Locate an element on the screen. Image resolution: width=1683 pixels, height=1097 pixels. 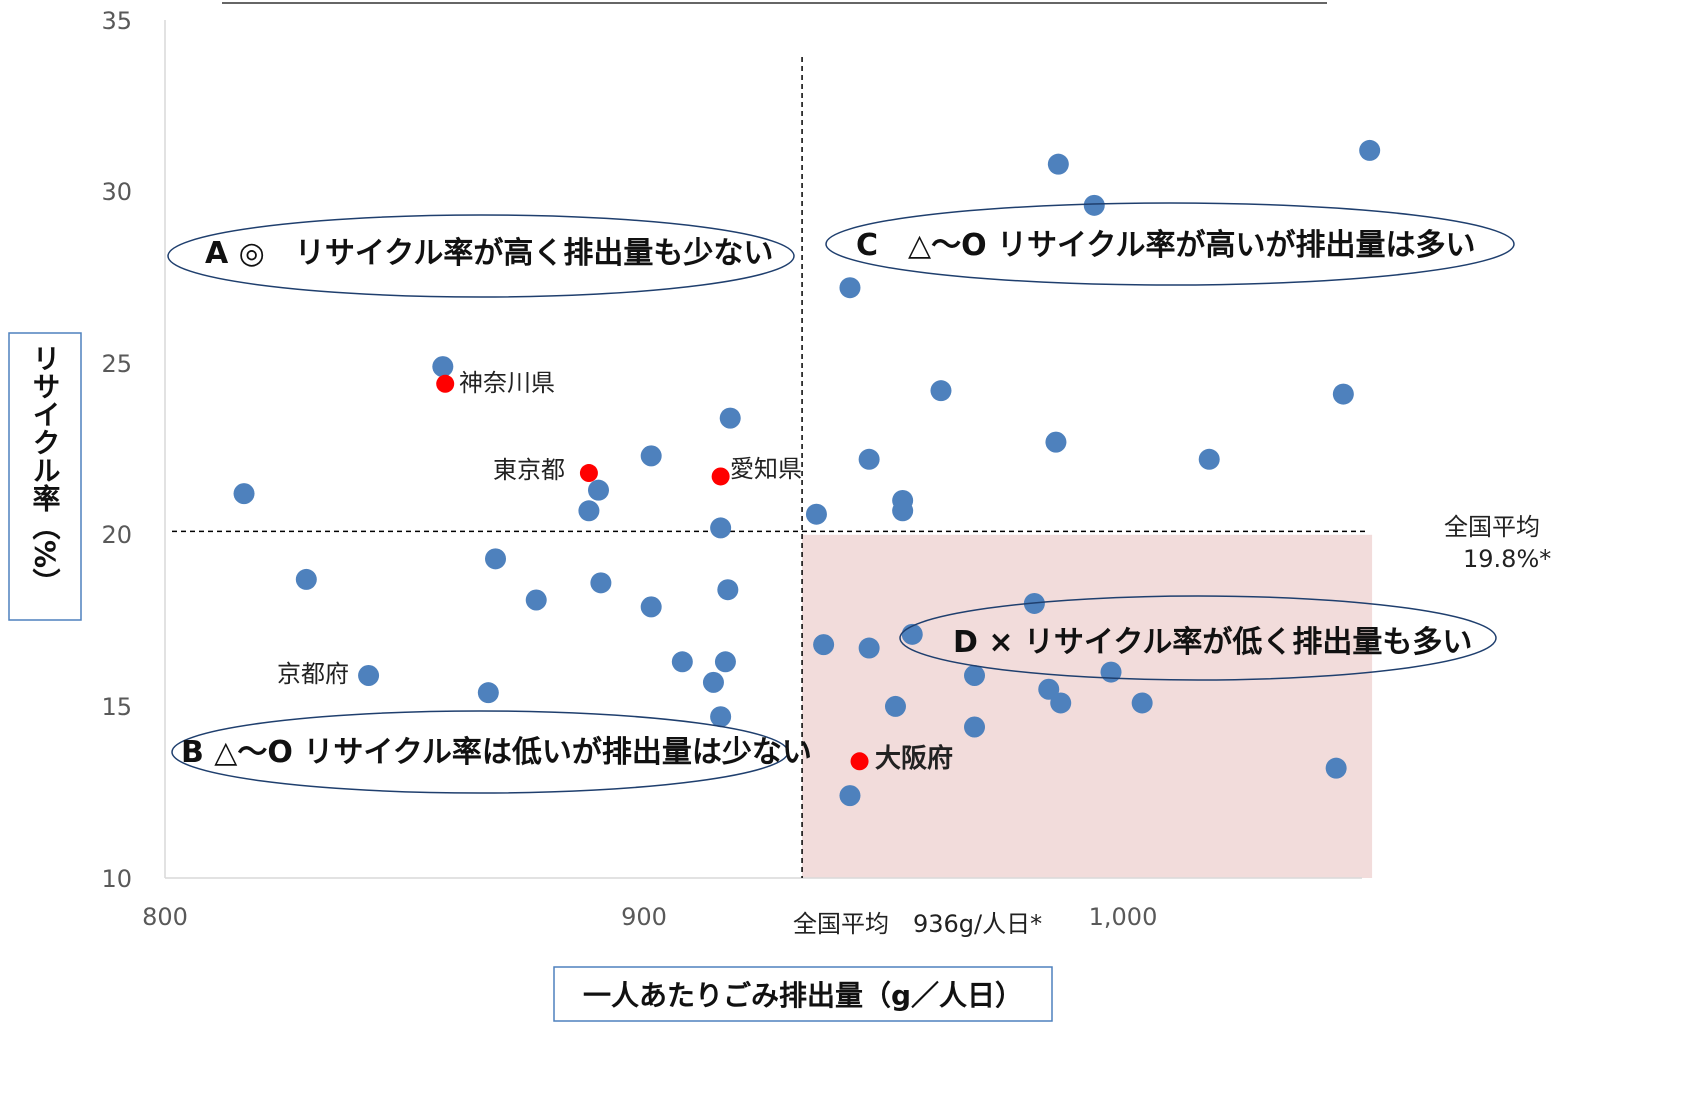
quadrant-c: C △〜O リサイクル率が高いが排出量は多い is located at coordinates (1170, 244).